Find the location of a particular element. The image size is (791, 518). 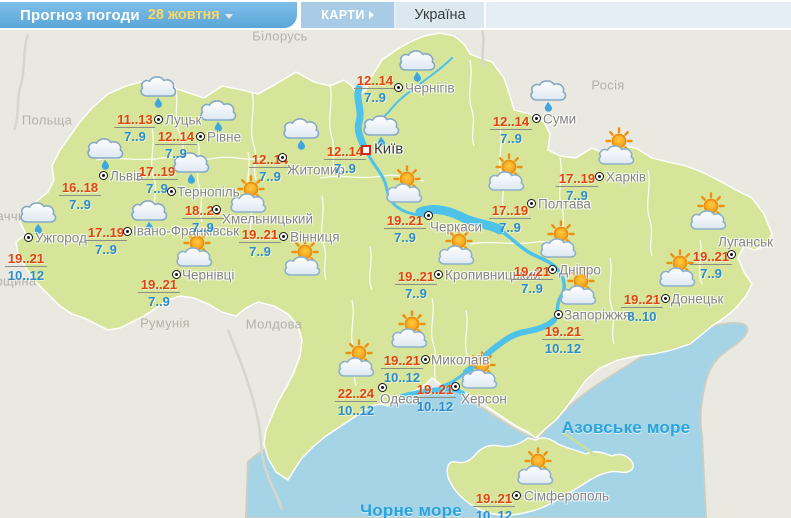

city-label: Кропивницький is located at coordinates (493, 275).